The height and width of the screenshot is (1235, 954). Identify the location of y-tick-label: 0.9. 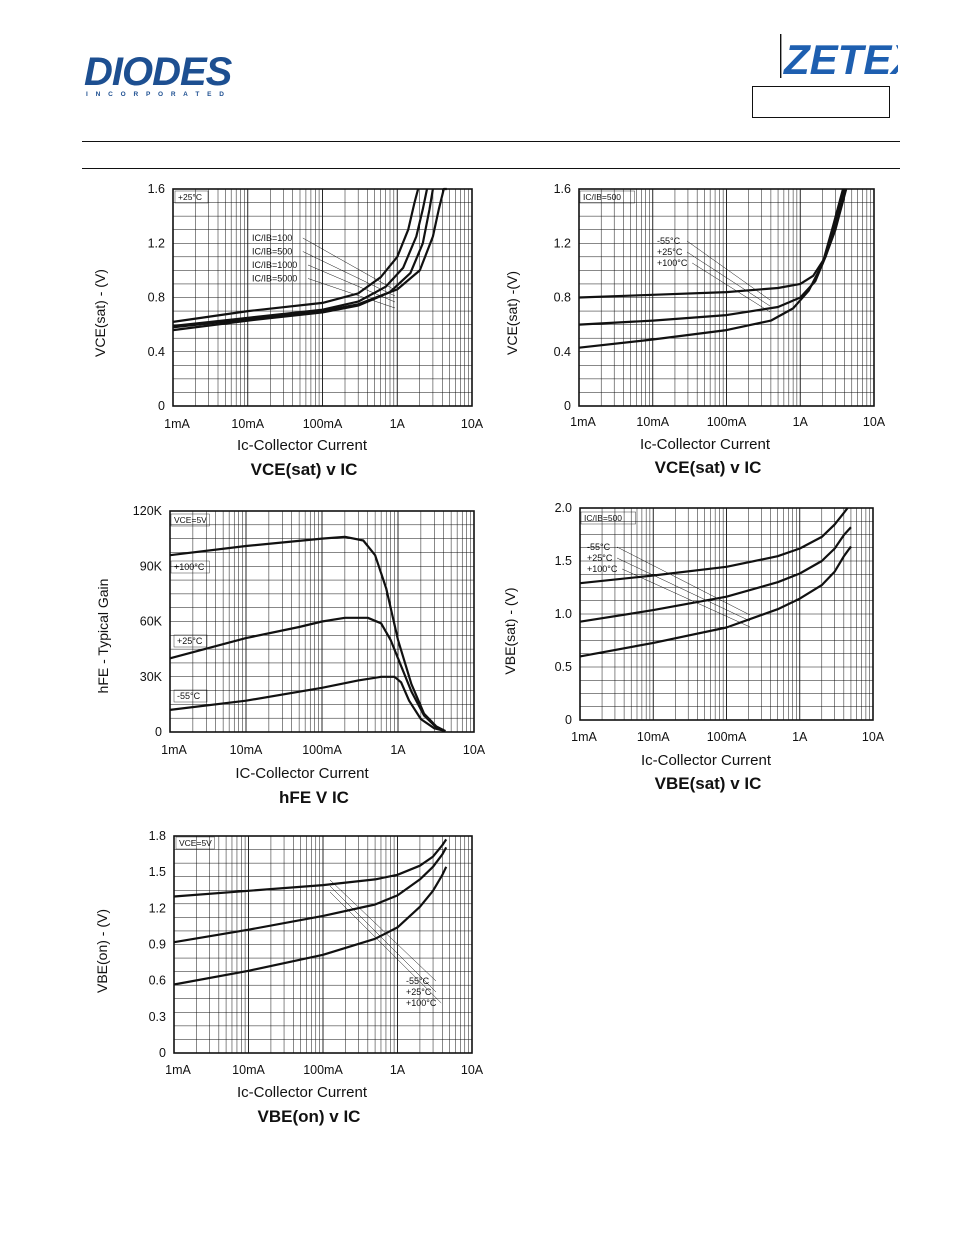
(157, 945).